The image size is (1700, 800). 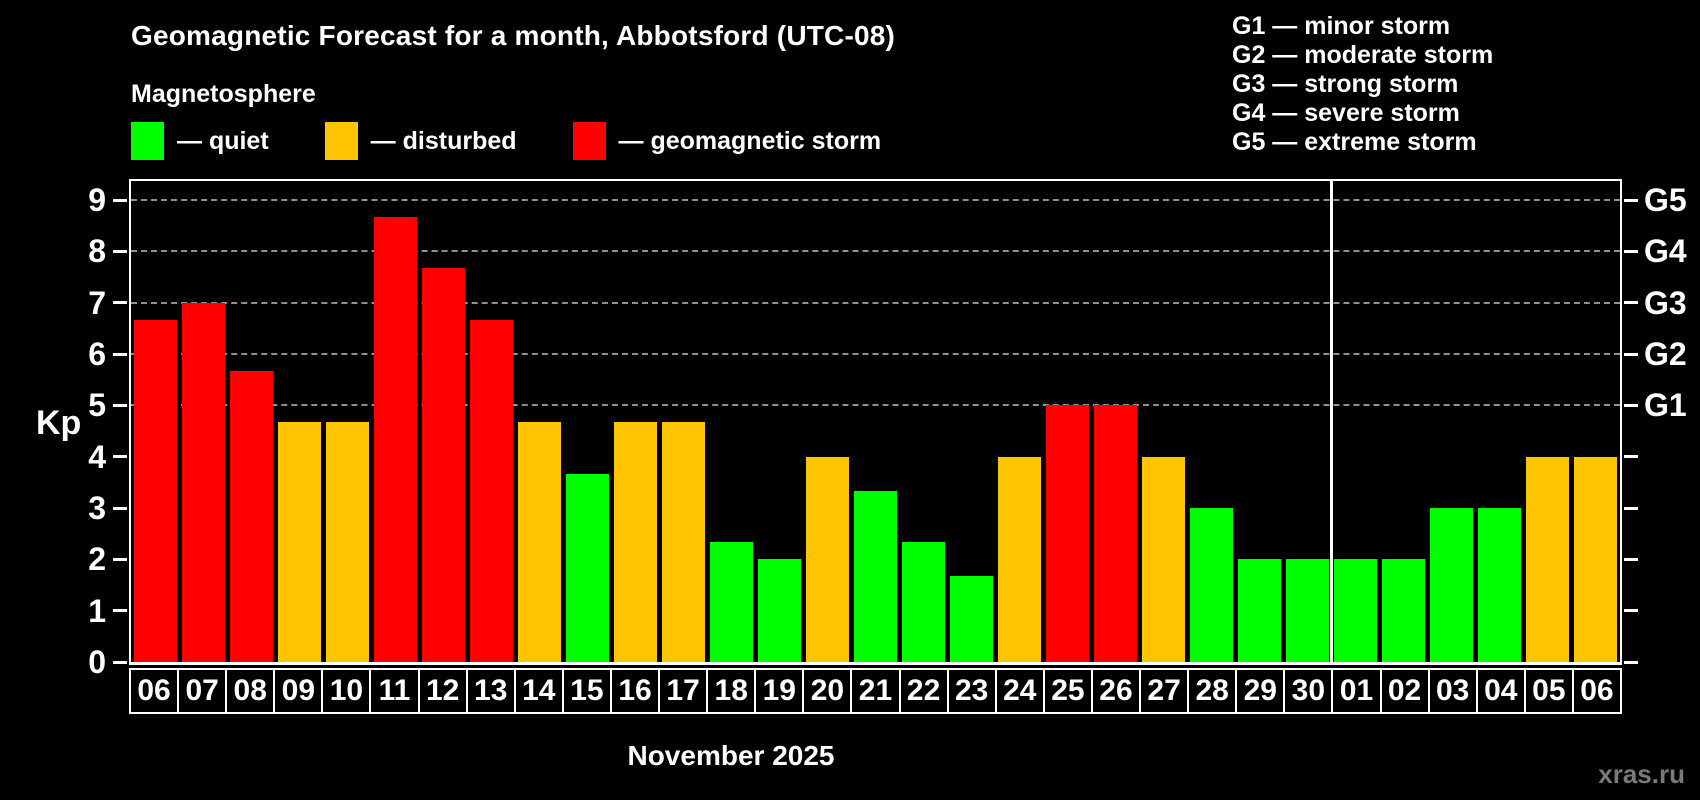 I want to click on date-label: 26, so click(x=1116, y=691).